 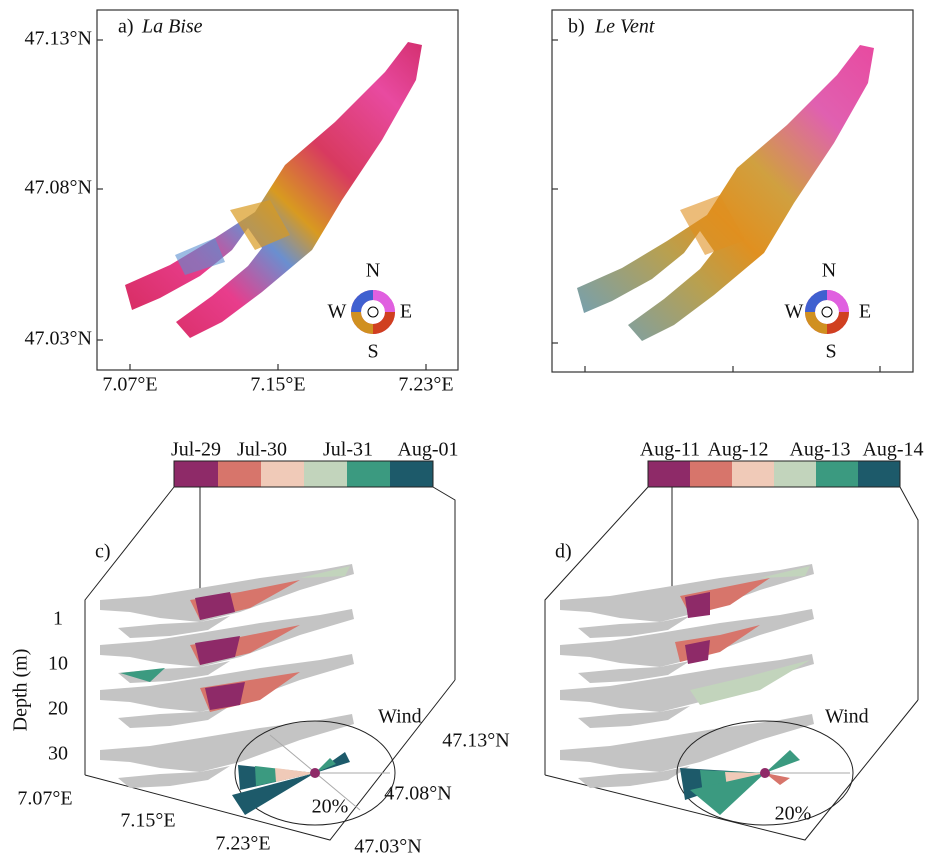 What do you see at coordinates (624, 27) in the screenshot?
I see `panel-title: Le Vent` at bounding box center [624, 27].